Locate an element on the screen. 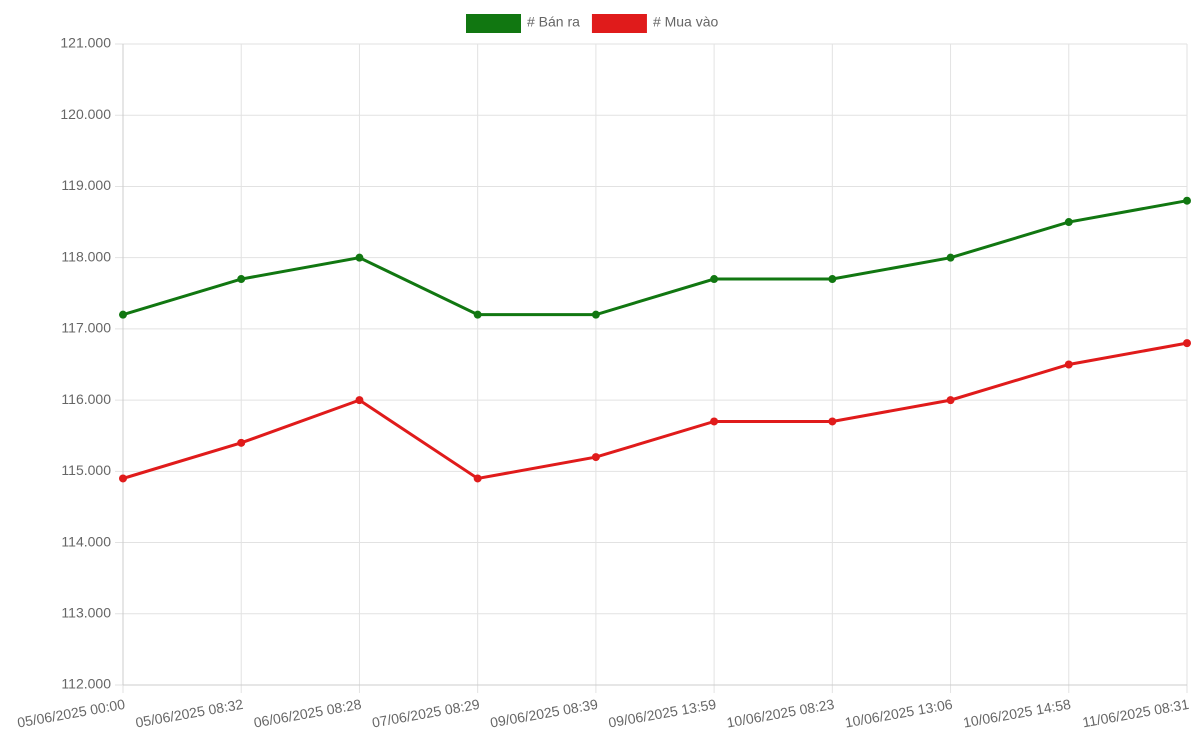 This screenshot has width=1200, height=751. x-tick-label: 05/06/2025 08:32 is located at coordinates (189, 713).